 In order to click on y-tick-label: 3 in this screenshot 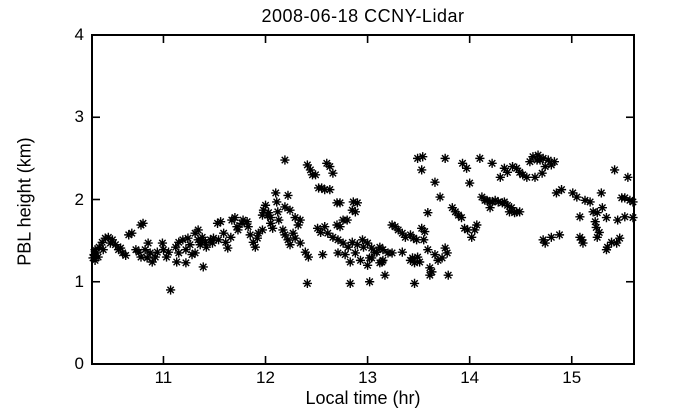, I will do `click(79, 117)`.